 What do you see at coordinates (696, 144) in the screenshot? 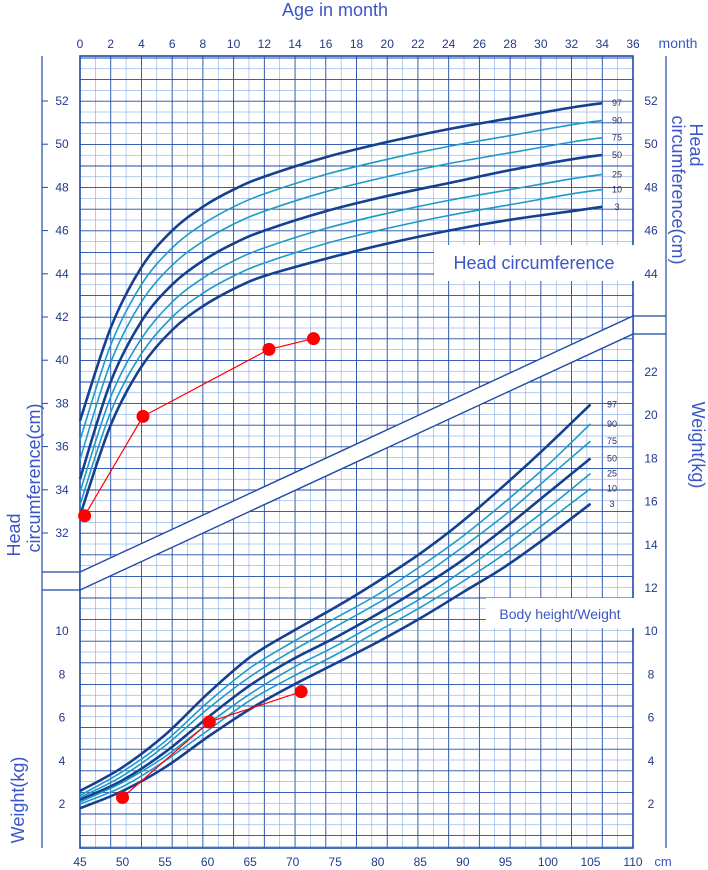
I see `head-axis-title-right-1: Head` at bounding box center [696, 144].